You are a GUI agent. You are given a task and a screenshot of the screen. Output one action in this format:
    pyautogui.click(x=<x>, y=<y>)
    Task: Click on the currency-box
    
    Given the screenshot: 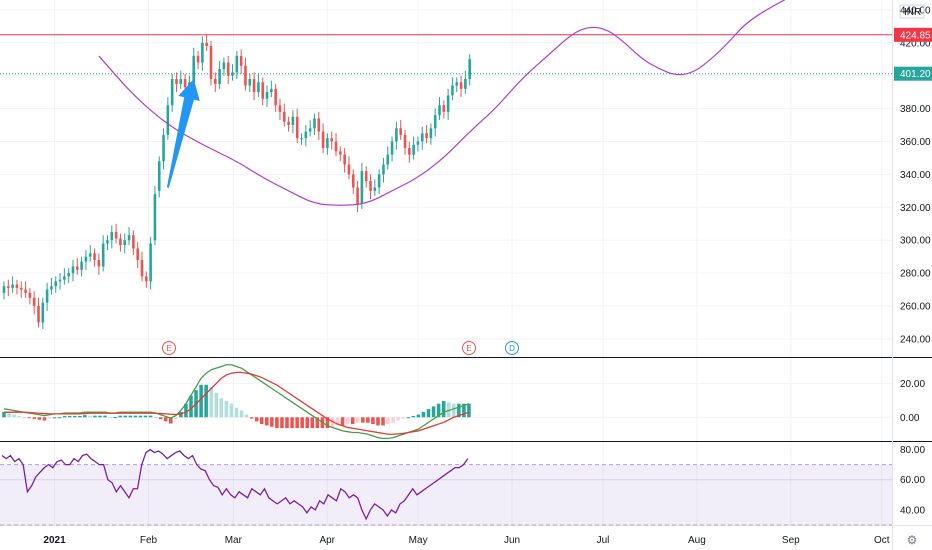 What is the action you would take?
    pyautogui.click(x=912, y=11)
    